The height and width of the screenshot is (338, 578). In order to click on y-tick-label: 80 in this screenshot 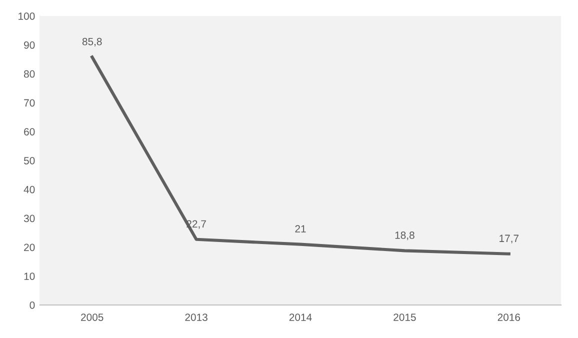, I will do `click(29, 74)`.